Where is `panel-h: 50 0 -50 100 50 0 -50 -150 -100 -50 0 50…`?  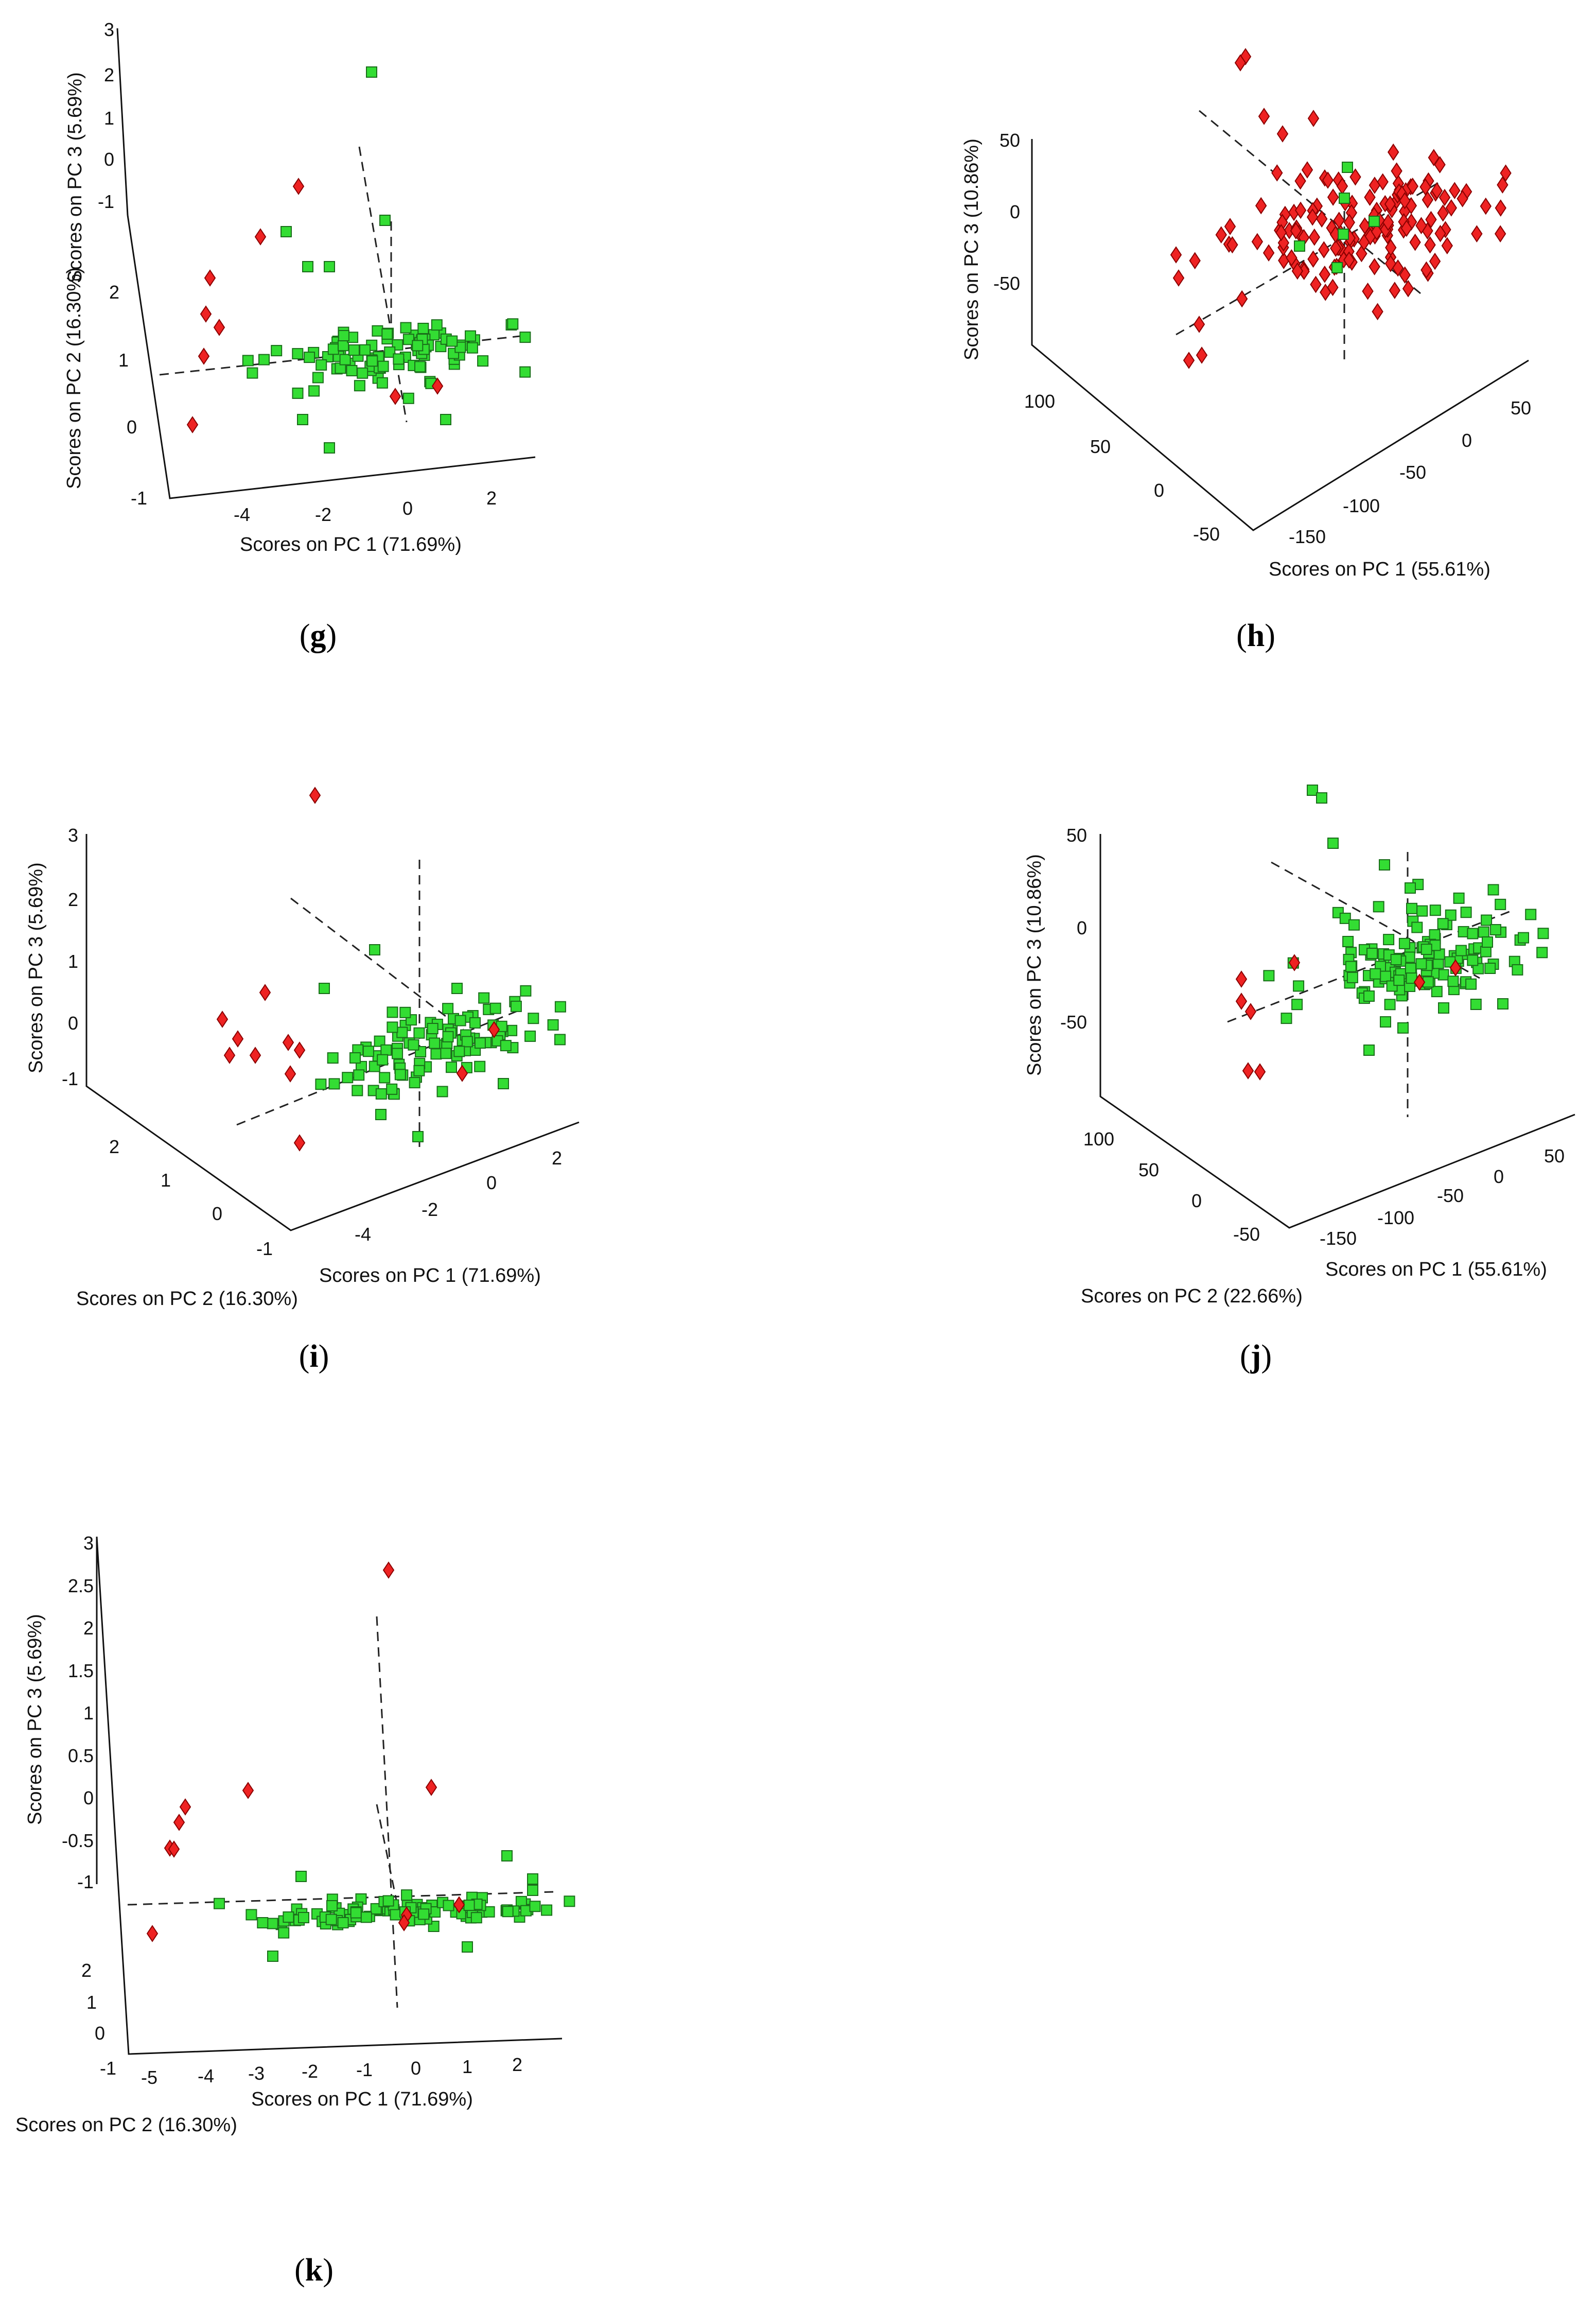 panel-h: 50 0 -50 100 50 0 -50 -150 -100 -50 0 50… is located at coordinates (1246, 350).